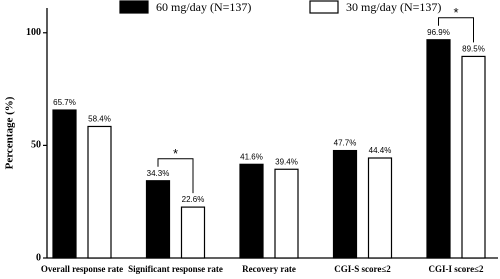  I want to click on value-label: 96.9%, so click(438, 32).